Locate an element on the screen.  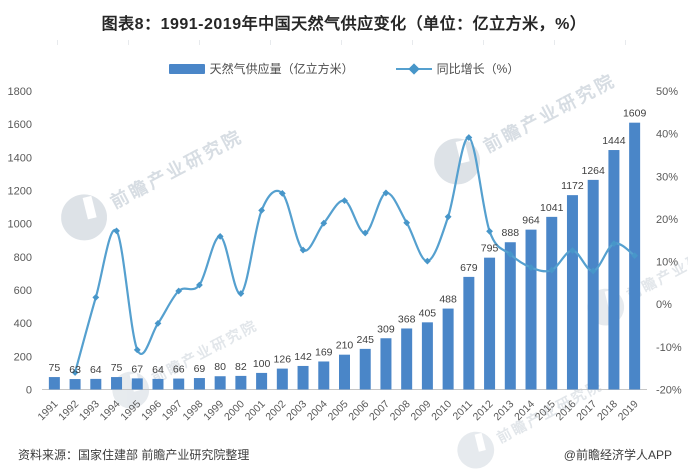
line-marker-2001 is located at coordinates (262, 210).